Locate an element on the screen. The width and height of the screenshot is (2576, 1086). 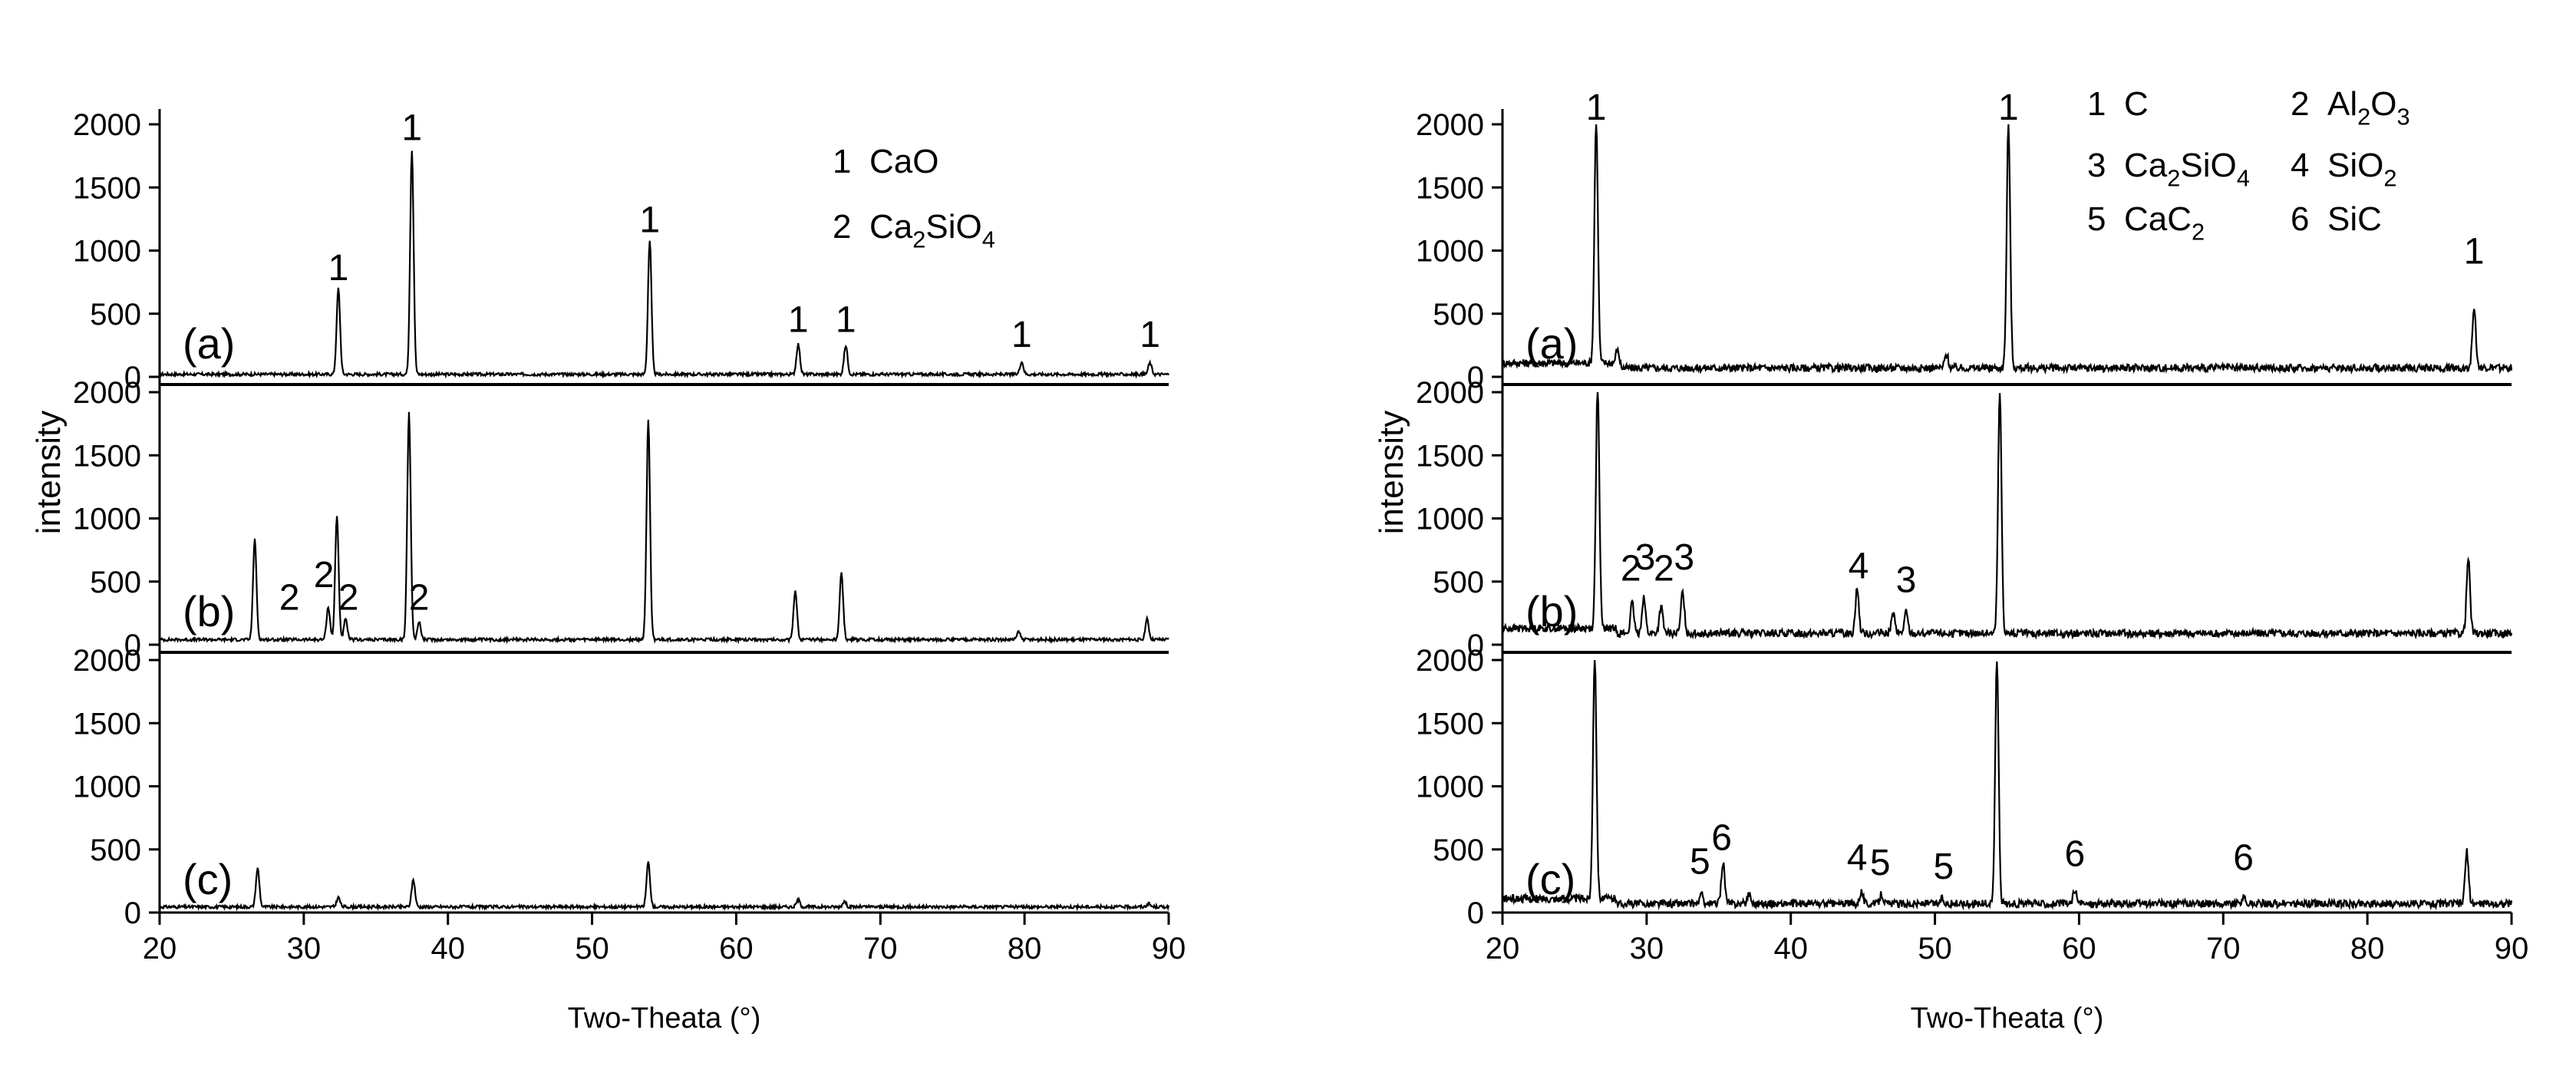
x-tick-label: 90 is located at coordinates (1169, 949).